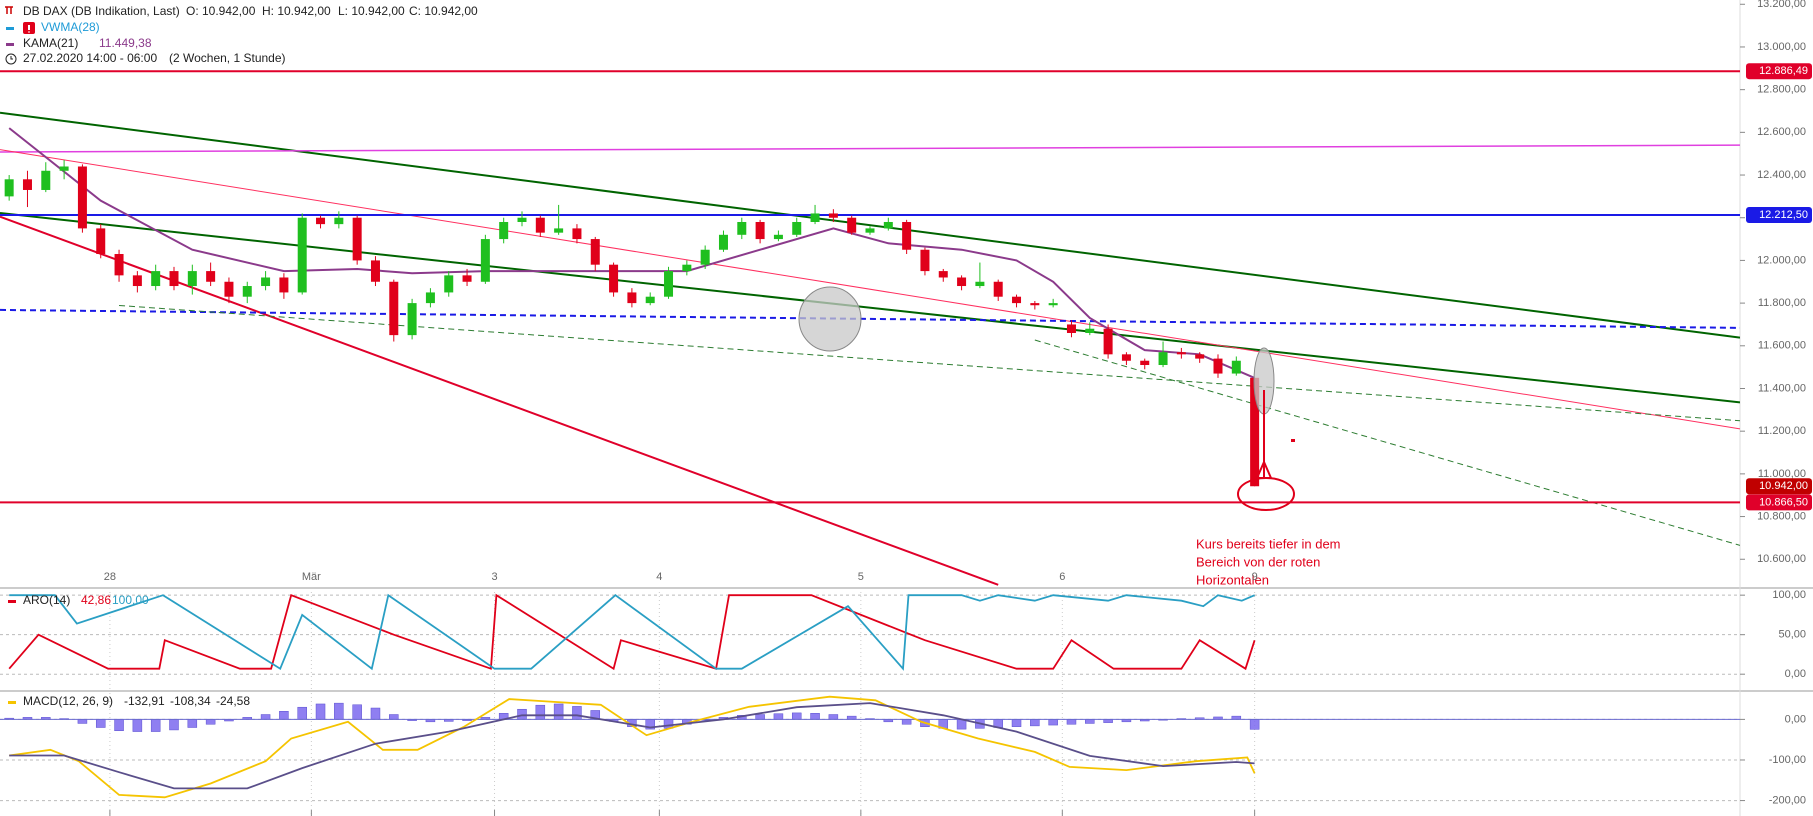 Image resolution: width=1813 pixels, height=816 pixels. What do you see at coordinates (1782, 388) in the screenshot?
I see `y-tick-label: 11.400,00` at bounding box center [1782, 388].